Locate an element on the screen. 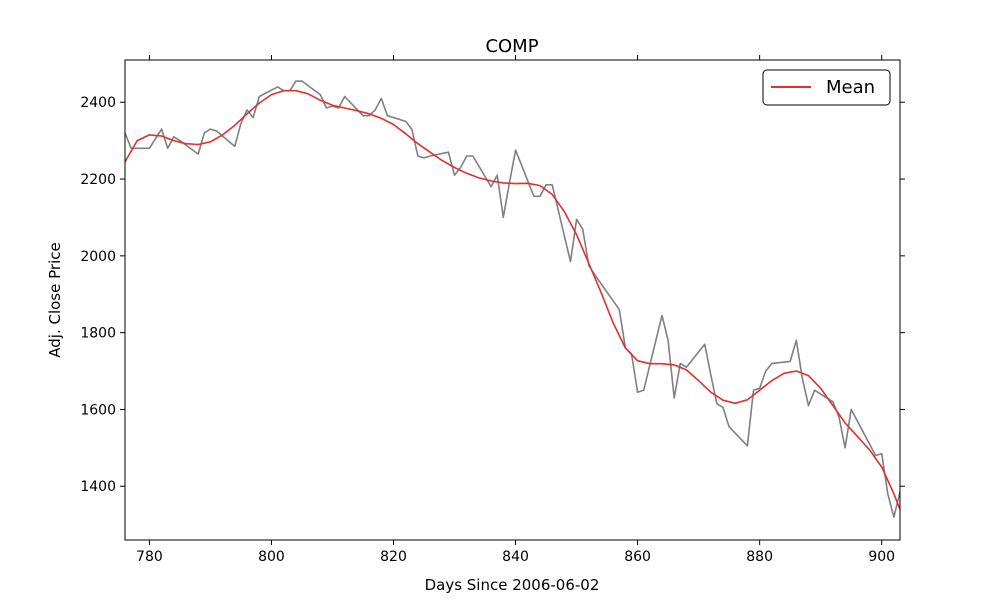  x-tick-label-780: 780 is located at coordinates (149, 557).